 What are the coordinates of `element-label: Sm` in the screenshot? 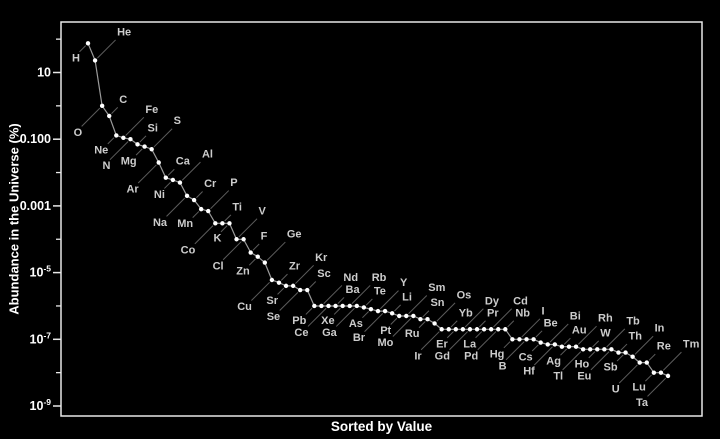 It's located at (436, 288).